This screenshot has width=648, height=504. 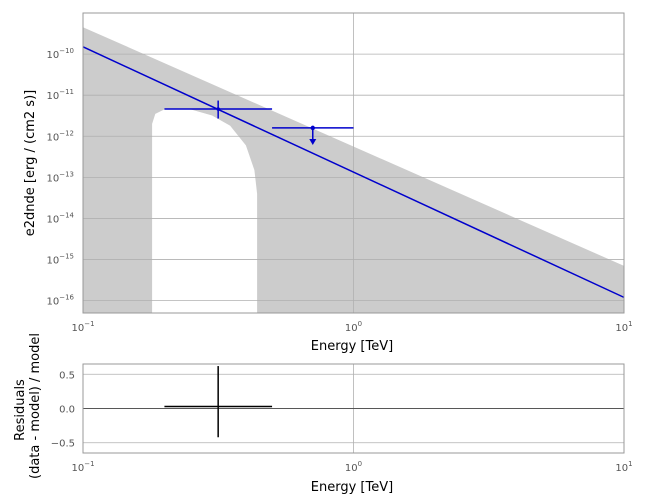 I want to click on y-tick-labels: 0.5 0.0 −0.5, so click(x=63, y=409).